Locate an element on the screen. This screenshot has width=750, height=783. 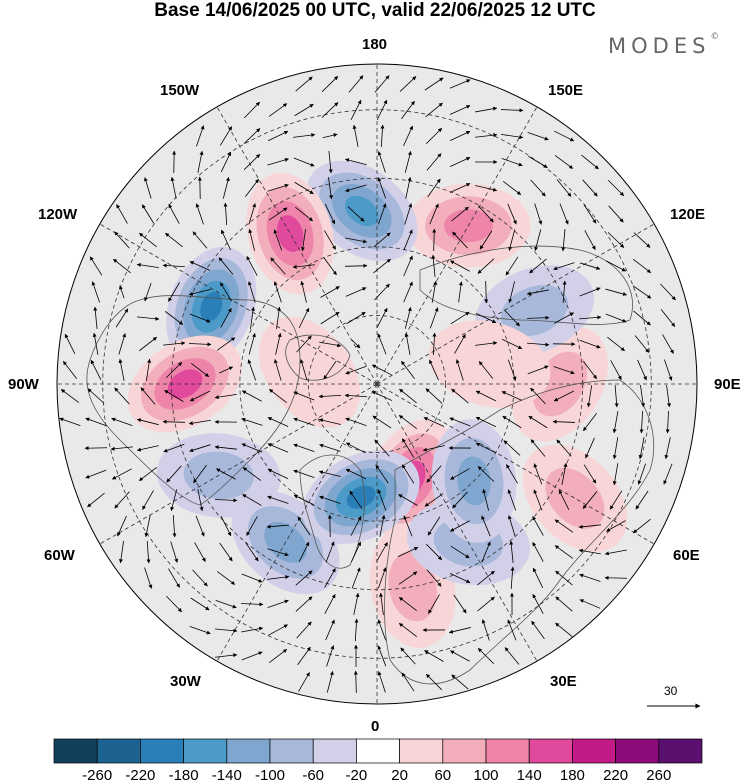
lon-label-60w: 60W is located at coordinates (59, 555).